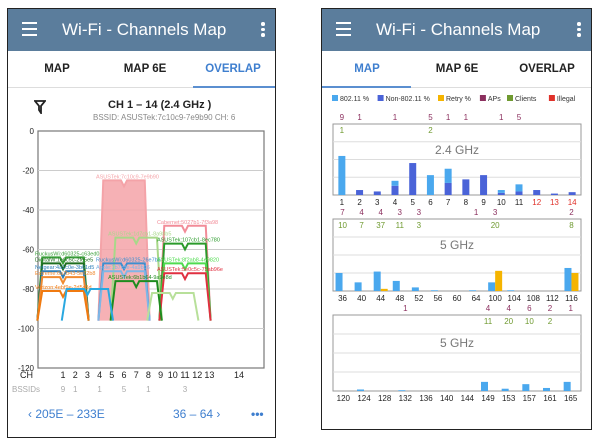 The width and height of the screenshot is (600, 439). I want to click on channel-label: 13, so click(209, 375).